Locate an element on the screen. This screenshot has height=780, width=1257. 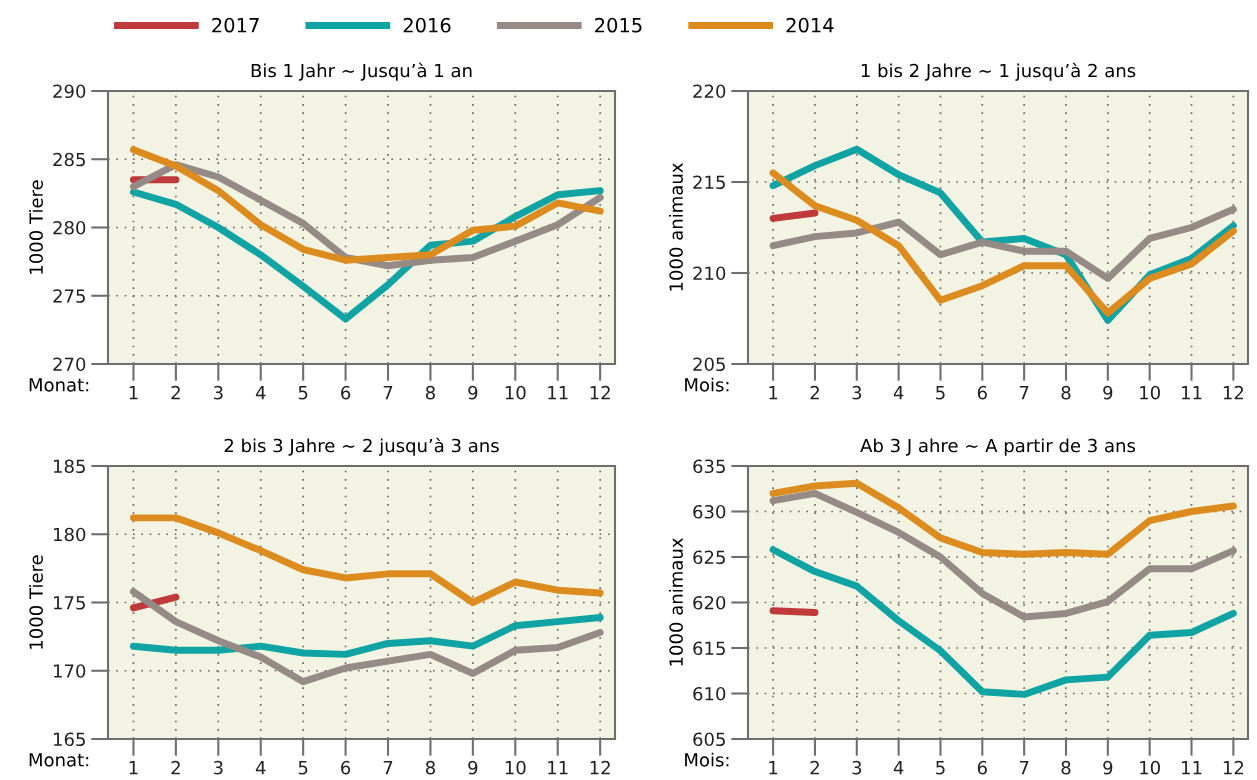
y-tick-label: 205 is located at coordinates (709, 364).